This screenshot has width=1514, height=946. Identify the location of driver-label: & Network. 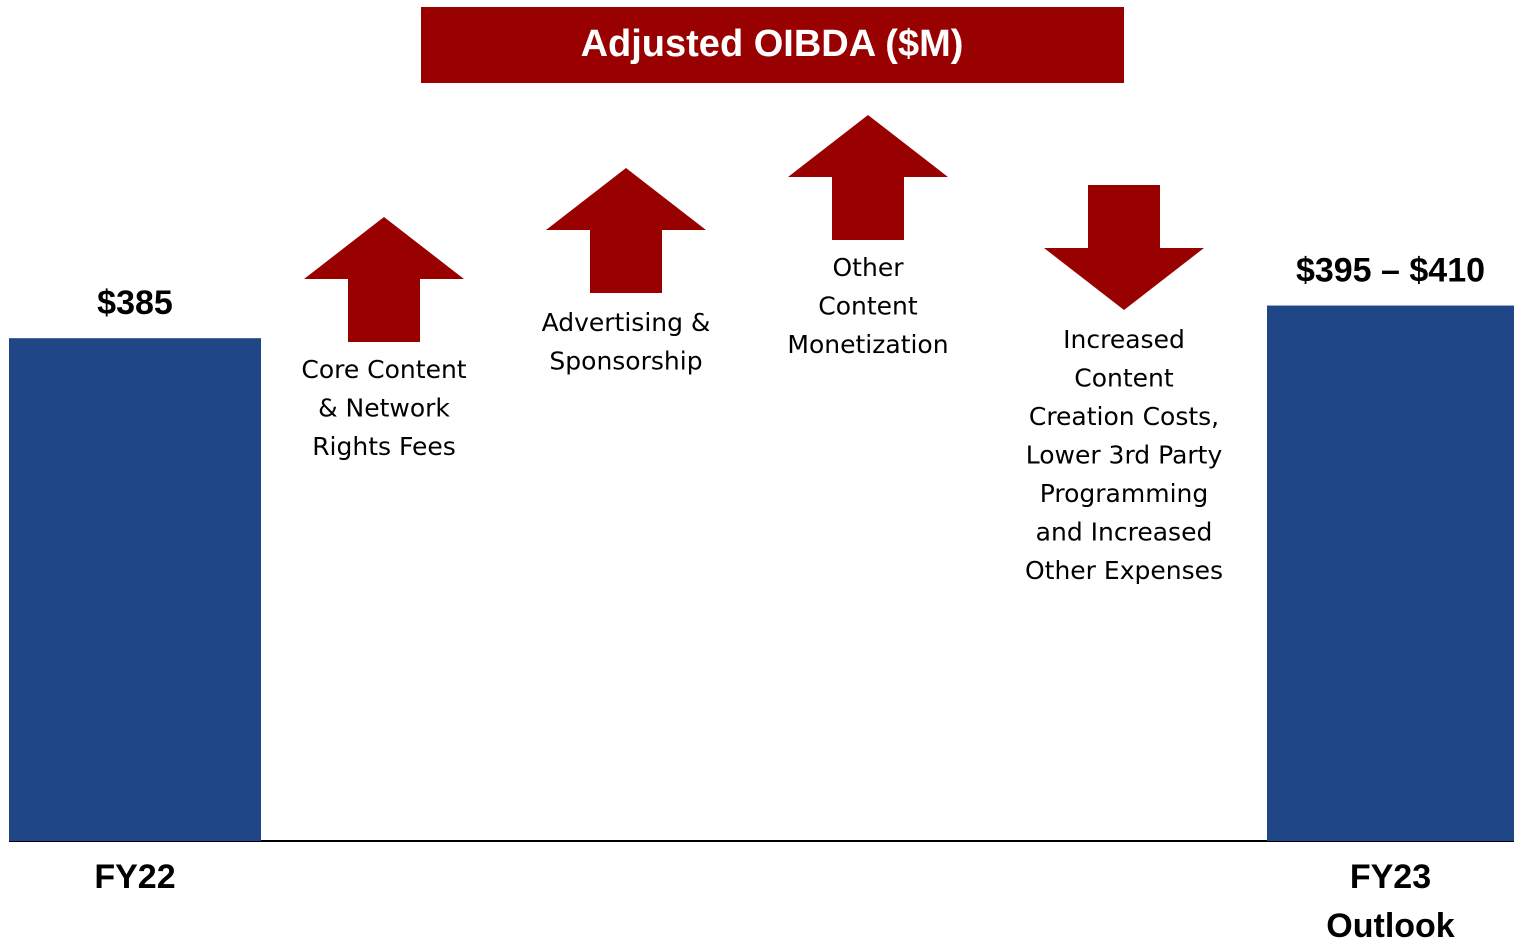
(384, 408).